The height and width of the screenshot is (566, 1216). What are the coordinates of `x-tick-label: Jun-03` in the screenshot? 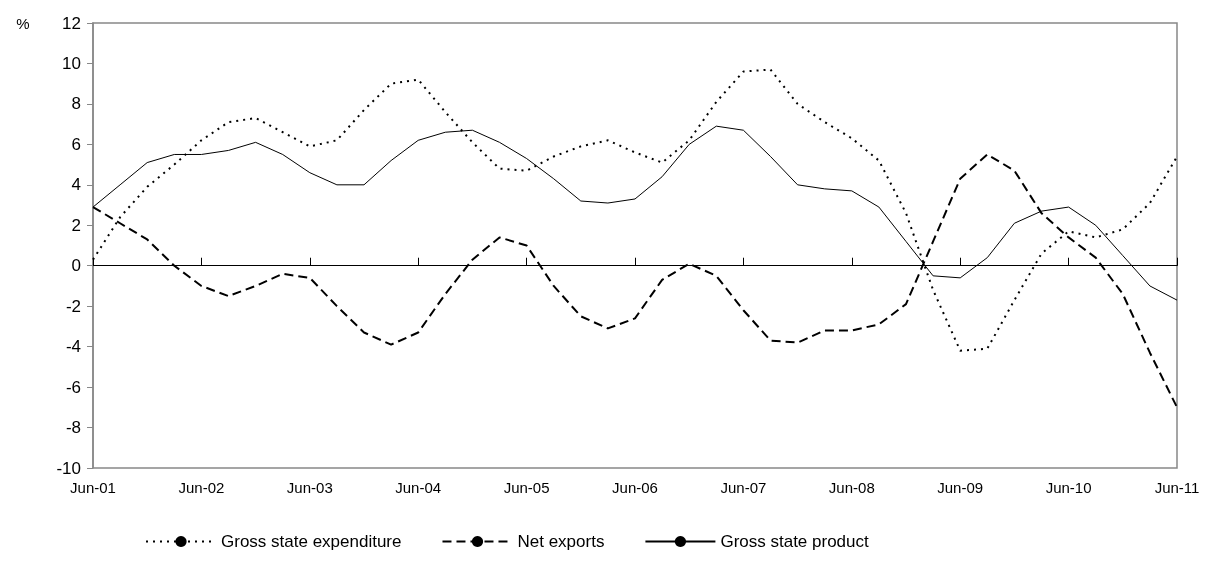 It's located at (309, 487).